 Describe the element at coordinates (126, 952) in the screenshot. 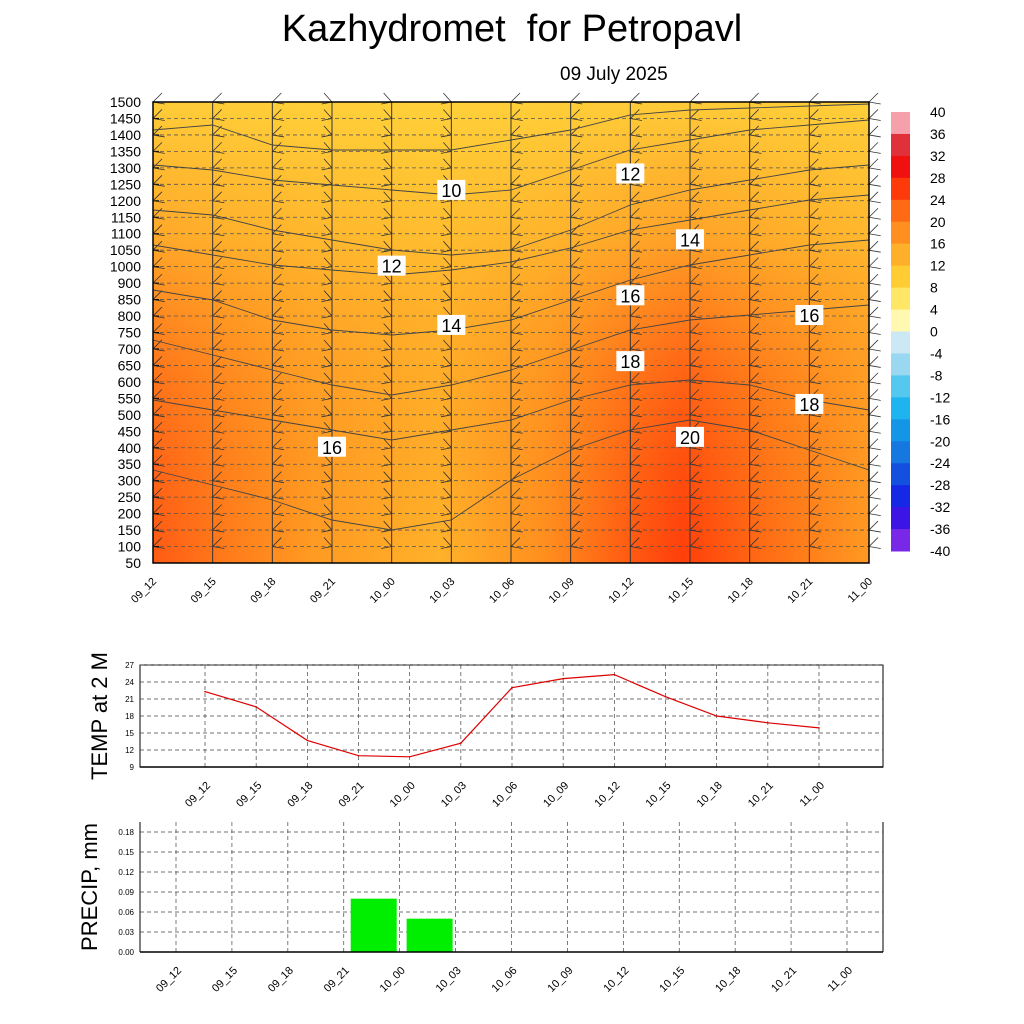

I see `precip-y-tick-label: 0.00` at that location.